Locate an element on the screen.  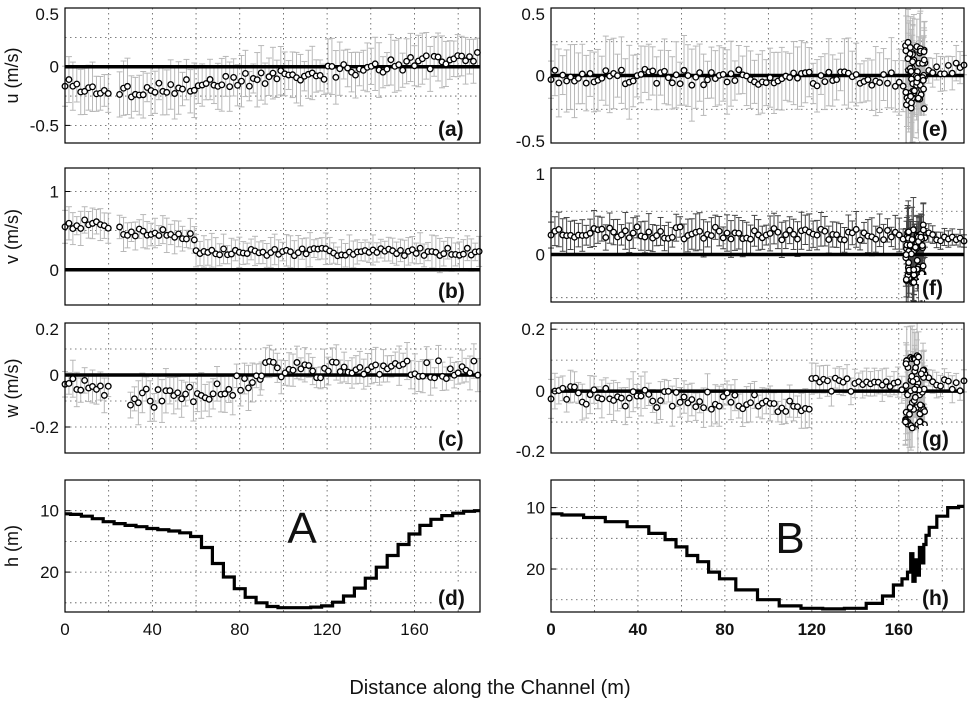
x-axis-label: Distance along the Channel (m) is located at coordinates (489, 688).